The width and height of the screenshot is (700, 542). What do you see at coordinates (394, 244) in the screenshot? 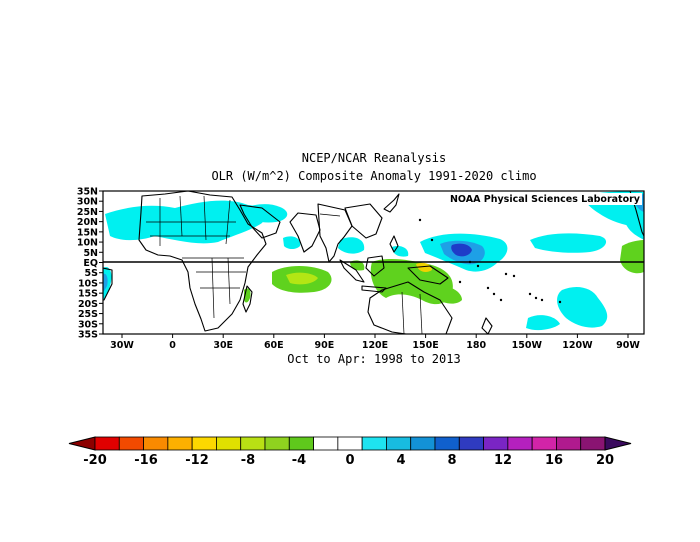
I see `coastline-philippines` at bounding box center [394, 244].